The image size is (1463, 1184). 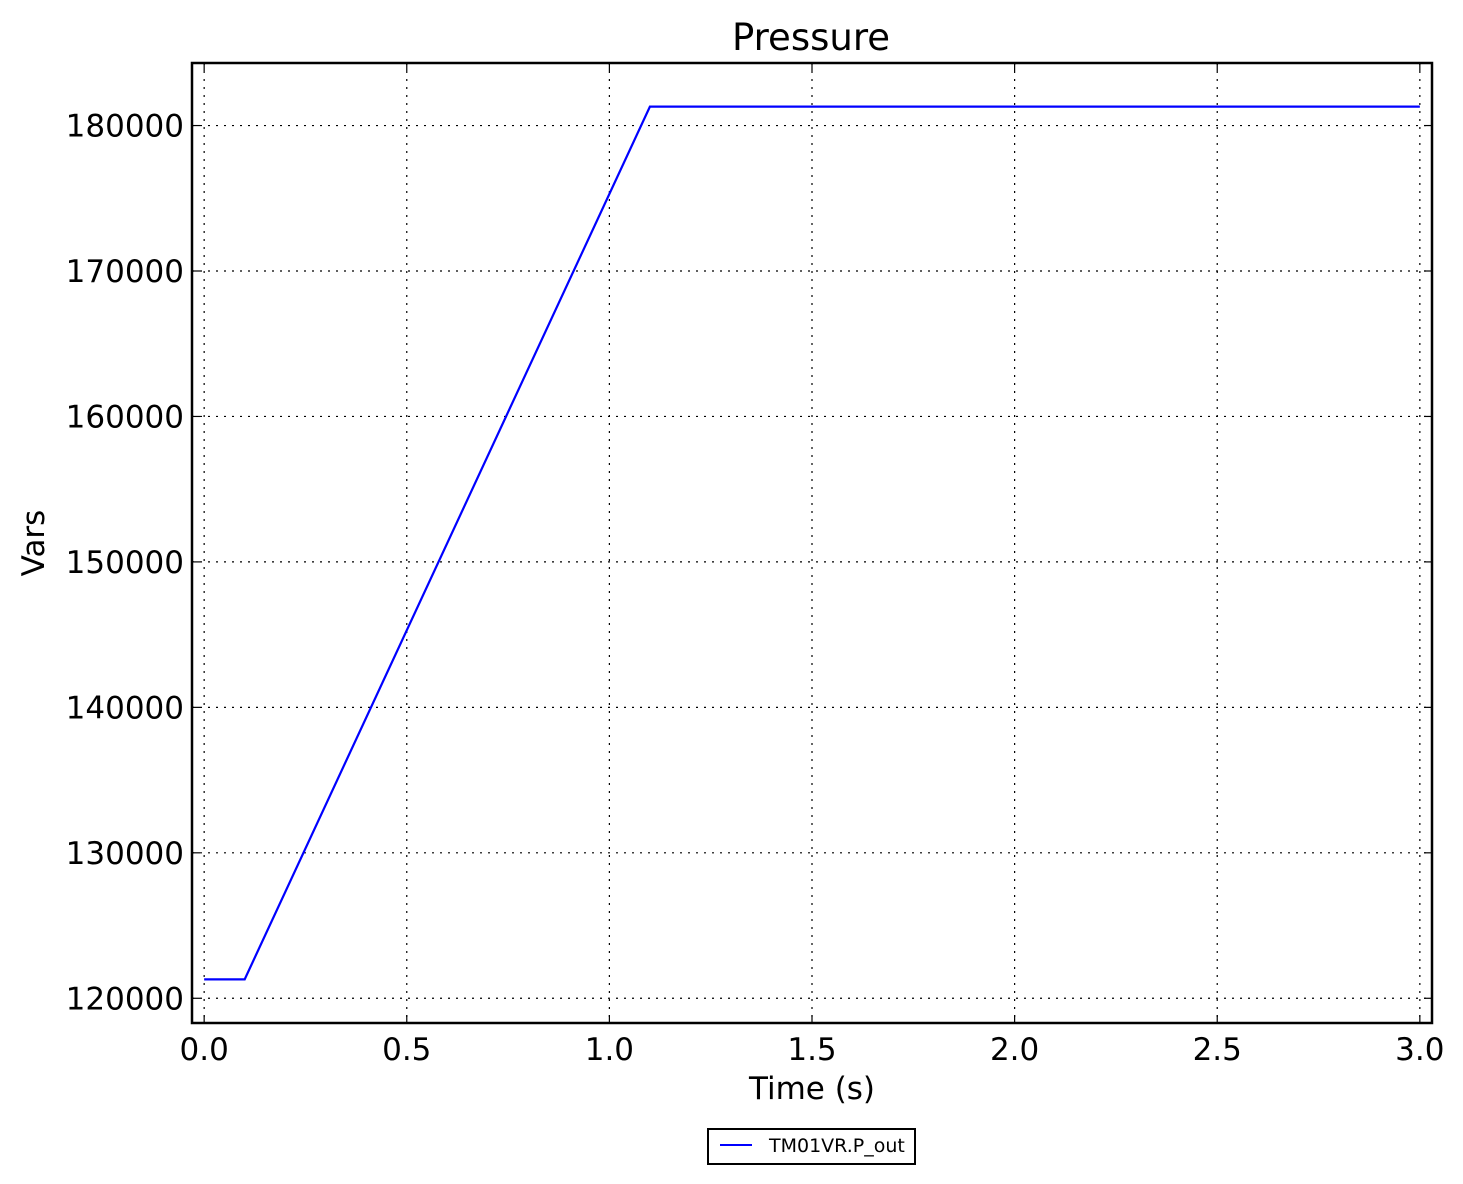 What do you see at coordinates (836, 1146) in the screenshot?
I see `legend-entry-label: TM01VR.P_out` at bounding box center [836, 1146].